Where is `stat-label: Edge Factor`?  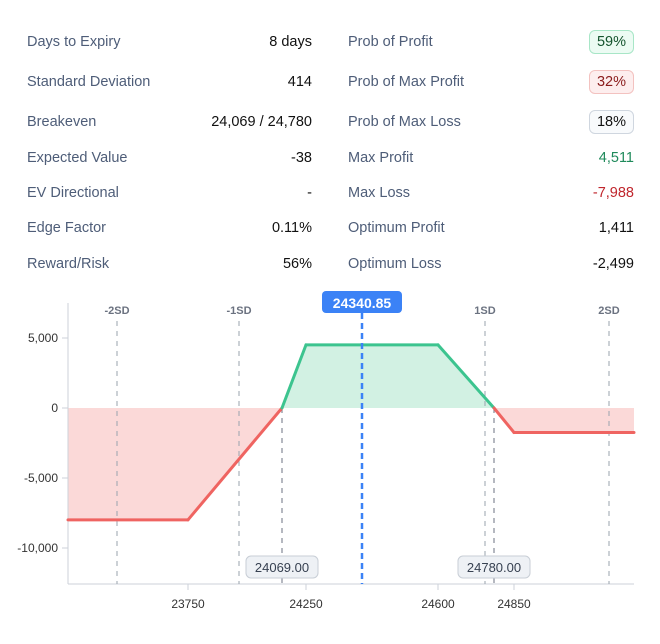 stat-label: Edge Factor is located at coordinates (66, 228).